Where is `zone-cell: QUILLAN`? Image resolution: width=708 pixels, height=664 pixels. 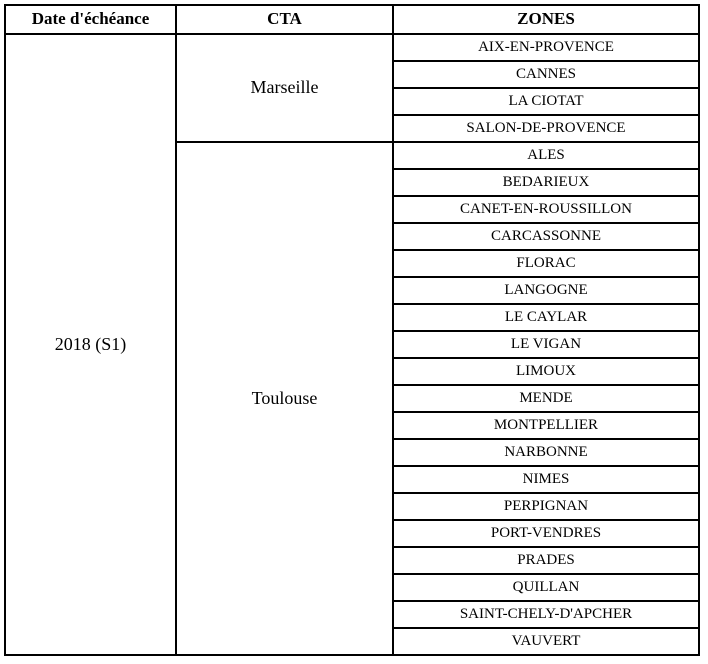 zone-cell: QUILLAN is located at coordinates (546, 587).